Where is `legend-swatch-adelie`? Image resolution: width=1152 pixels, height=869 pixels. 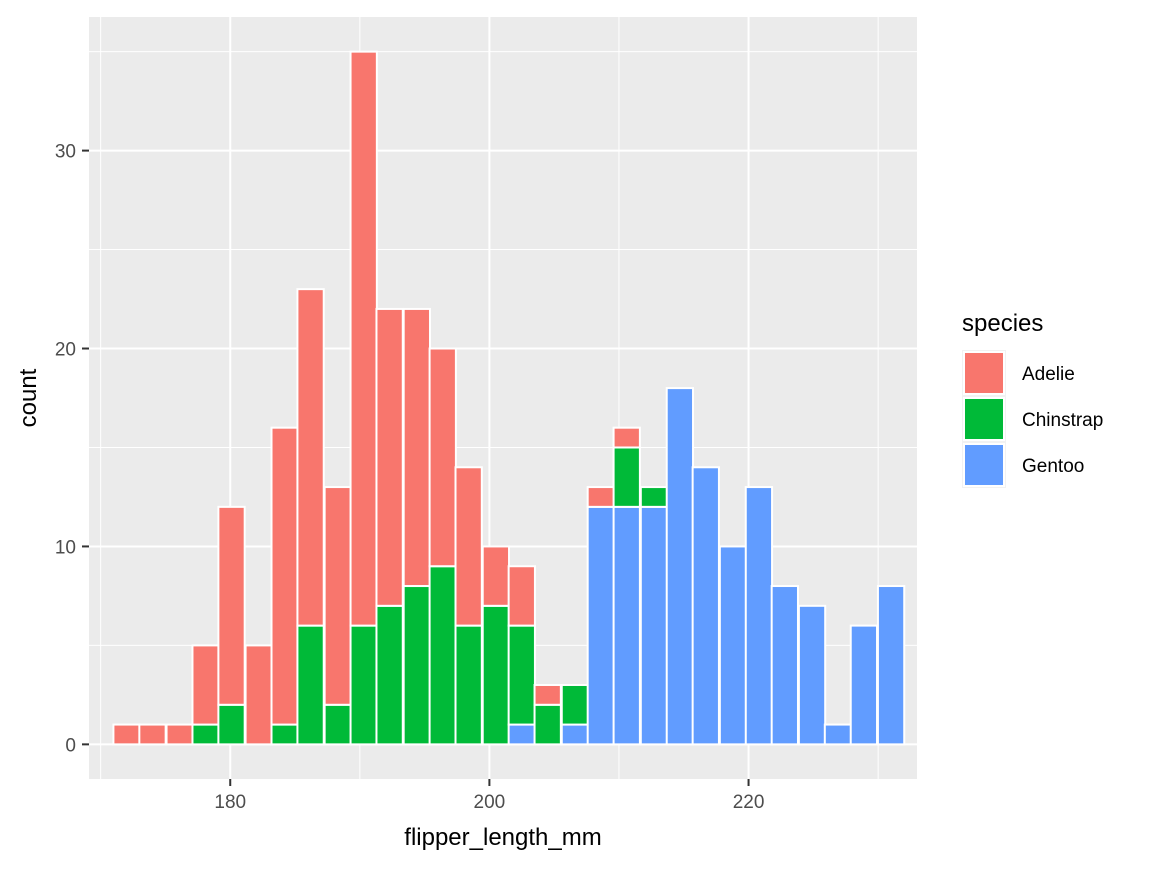
legend-swatch-adelie is located at coordinates (984, 373).